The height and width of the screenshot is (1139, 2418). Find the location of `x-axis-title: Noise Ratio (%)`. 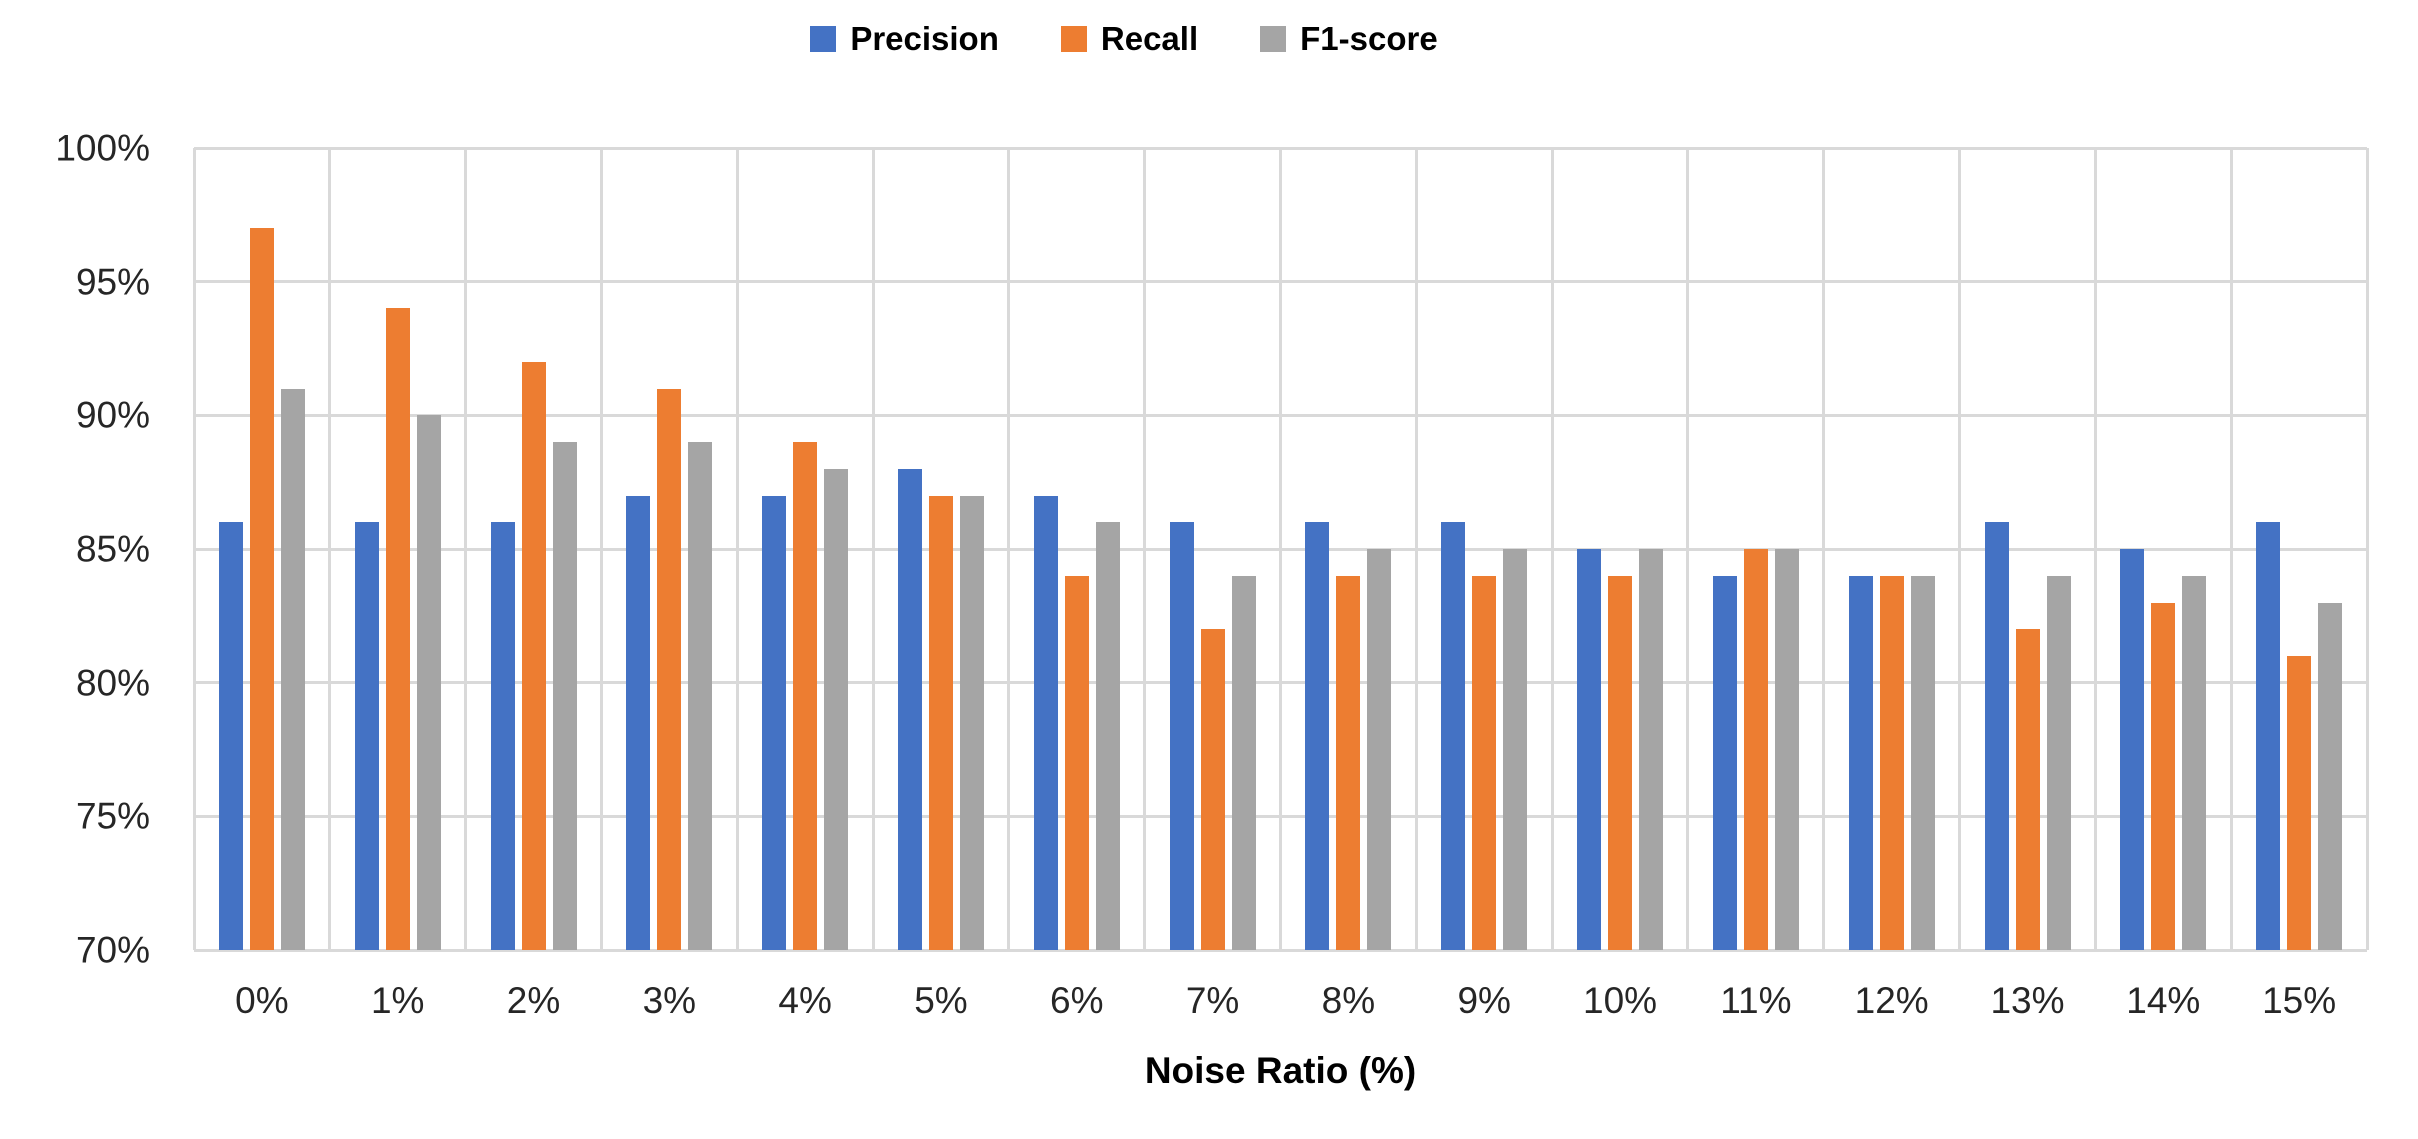

x-axis-title: Noise Ratio (%) is located at coordinates (1280, 1070).